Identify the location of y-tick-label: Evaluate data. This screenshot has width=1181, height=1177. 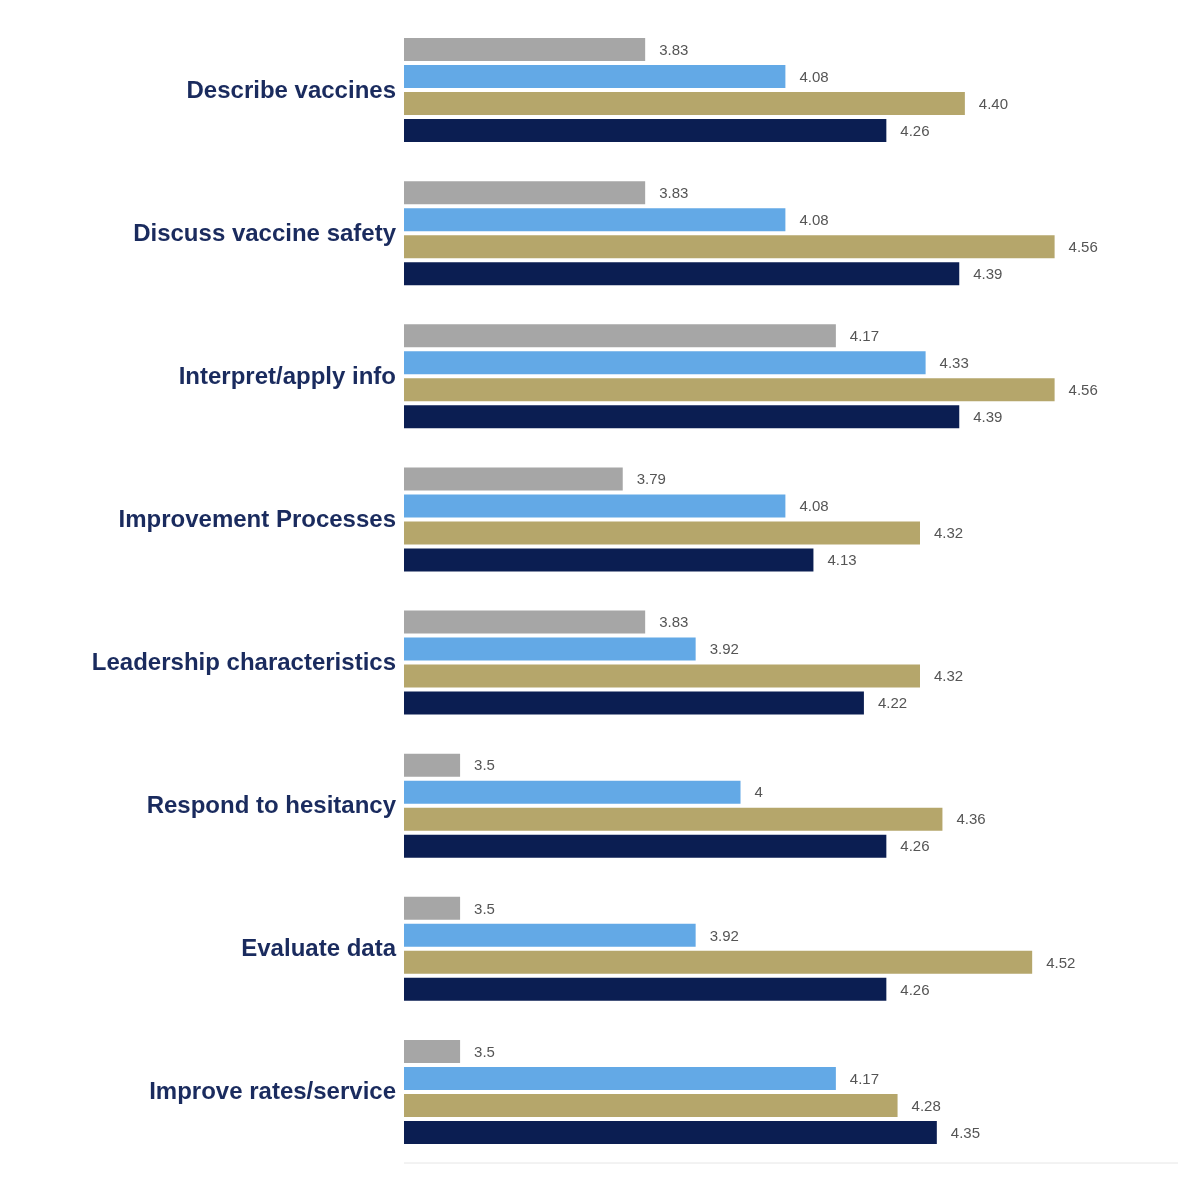
(319, 948).